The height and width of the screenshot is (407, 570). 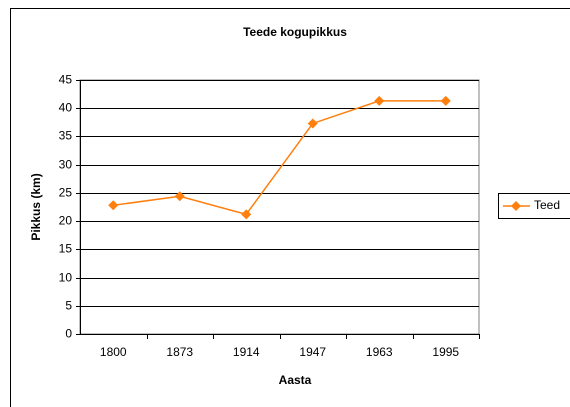 What do you see at coordinates (246, 352) in the screenshot?
I see `x-tick-label: 1914` at bounding box center [246, 352].